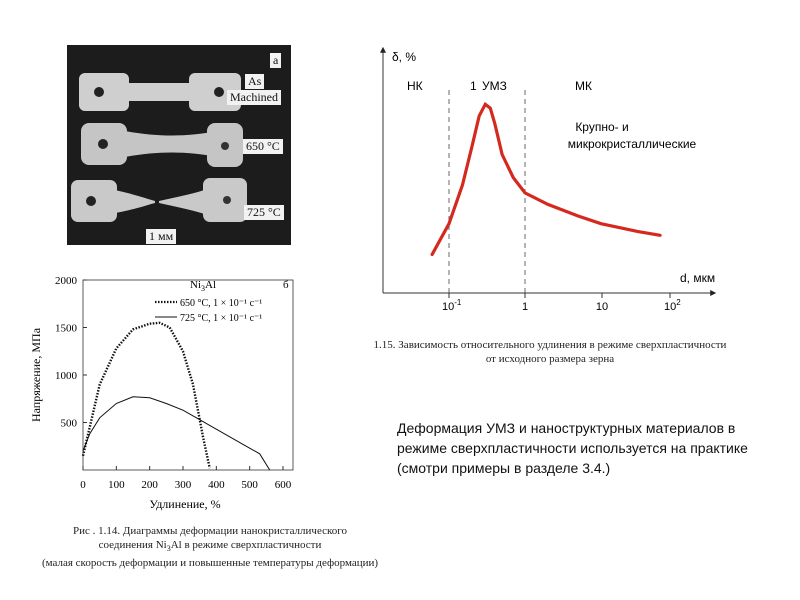 The image size is (800, 600). Describe the element at coordinates (525, 307) in the screenshot. I see `x-tick-1: 1` at that location.